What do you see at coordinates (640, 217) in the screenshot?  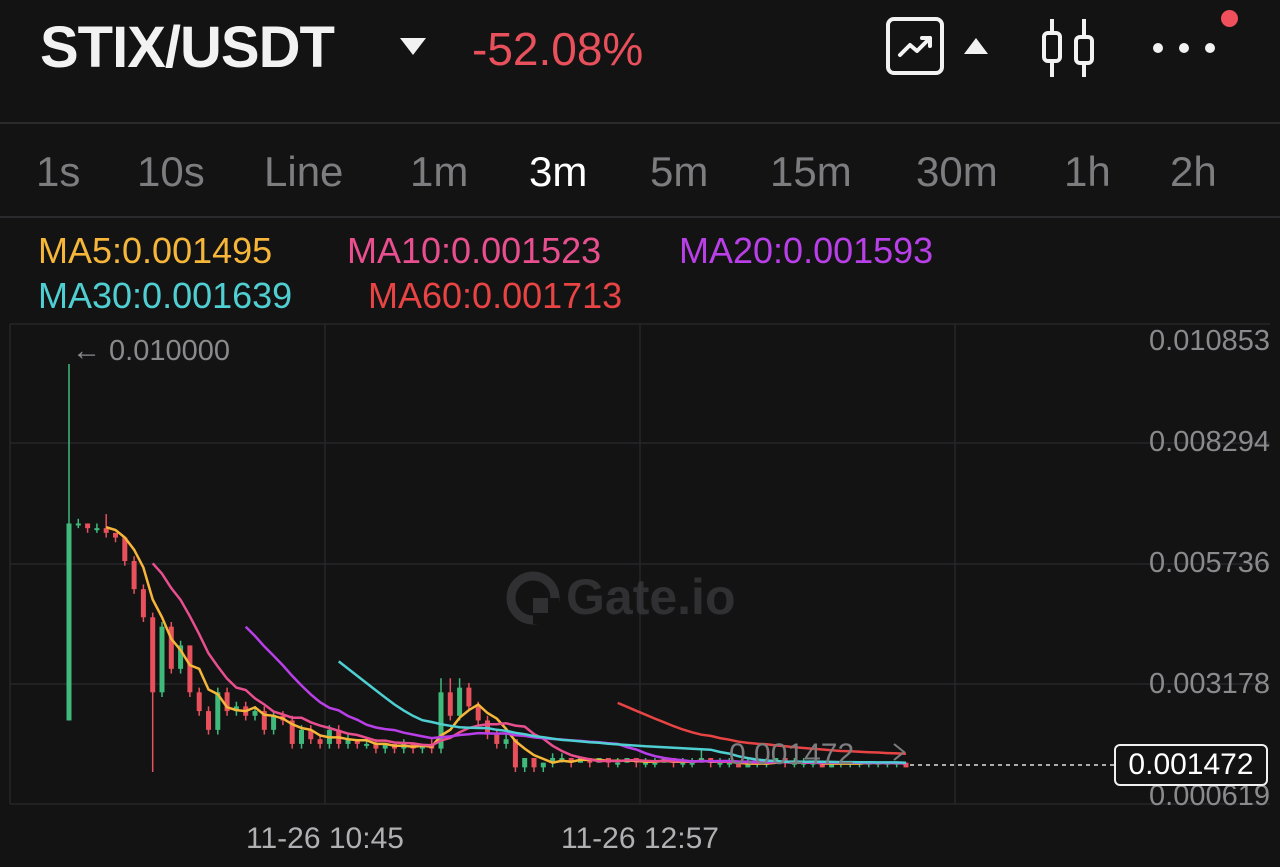 I see `tabs-divider` at bounding box center [640, 217].